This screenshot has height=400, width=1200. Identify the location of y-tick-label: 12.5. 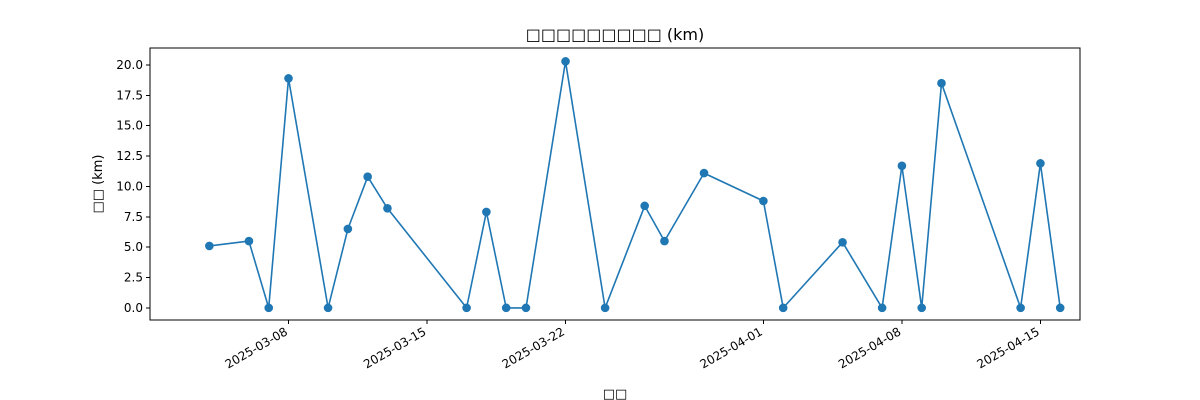
(129, 156).